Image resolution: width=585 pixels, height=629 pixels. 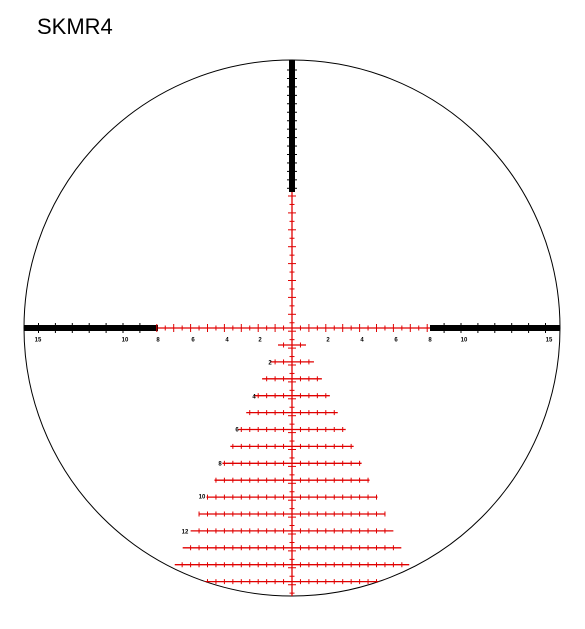 What do you see at coordinates (237, 431) in the screenshot?
I see `vertical-label: 6` at bounding box center [237, 431].